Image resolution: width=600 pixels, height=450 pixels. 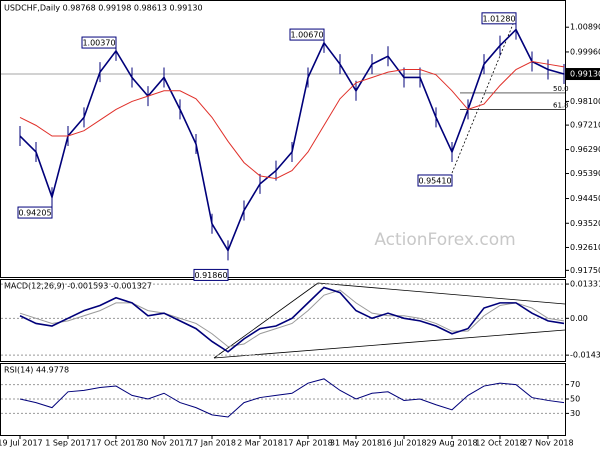 I want to click on annotation-label: 1.01280, so click(x=498, y=18).